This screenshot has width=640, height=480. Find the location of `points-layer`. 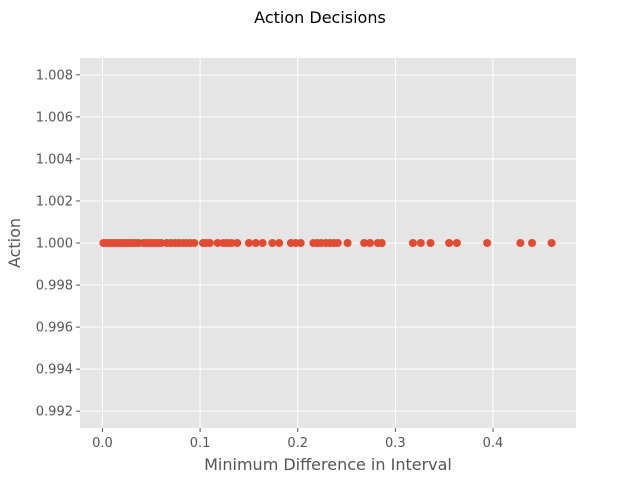

points-layer is located at coordinates (327, 243).